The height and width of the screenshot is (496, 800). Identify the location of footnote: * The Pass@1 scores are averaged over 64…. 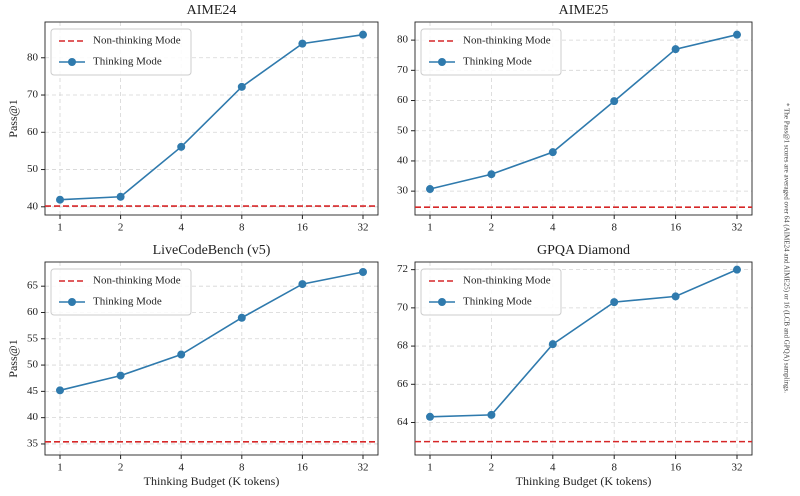
(786, 248).